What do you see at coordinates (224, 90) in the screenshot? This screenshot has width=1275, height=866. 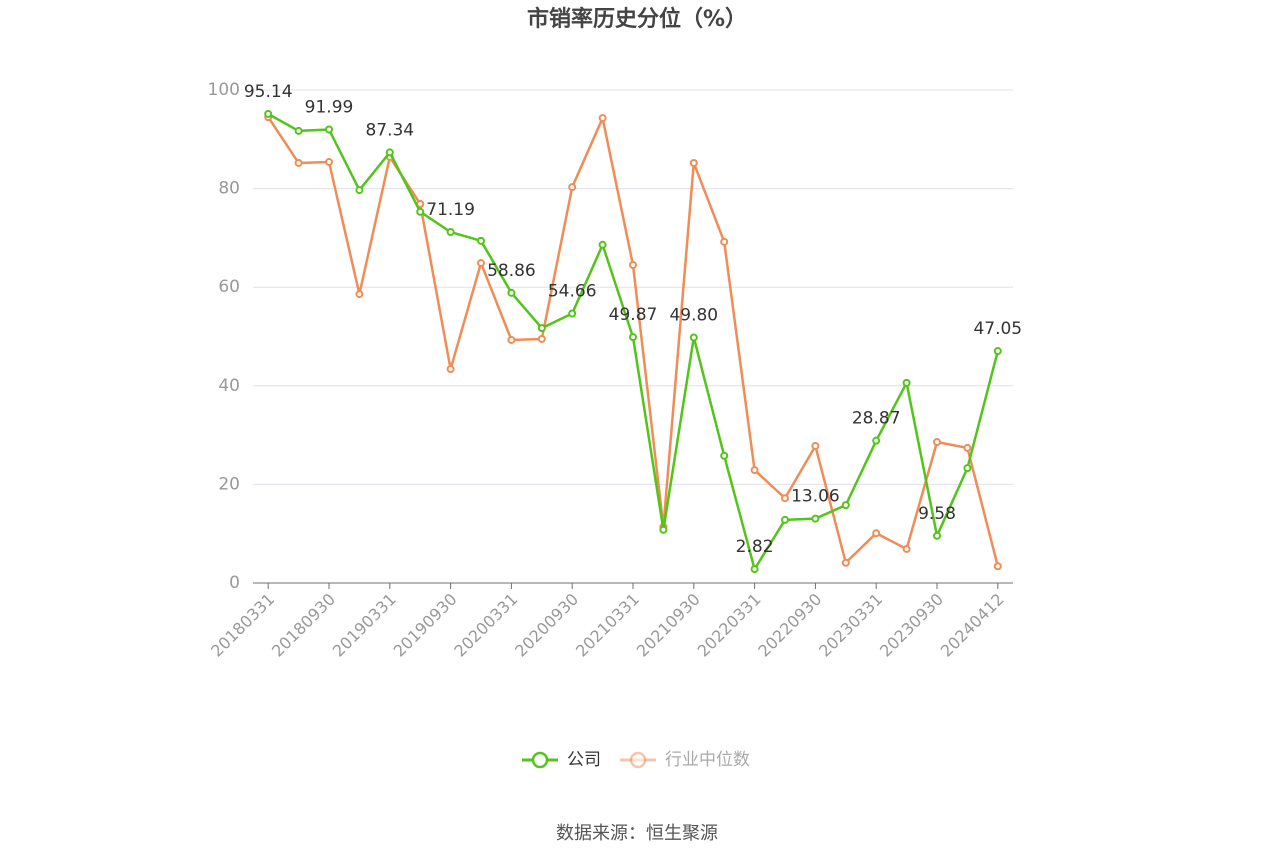 I see `y-tick-label: 100` at bounding box center [224, 90].